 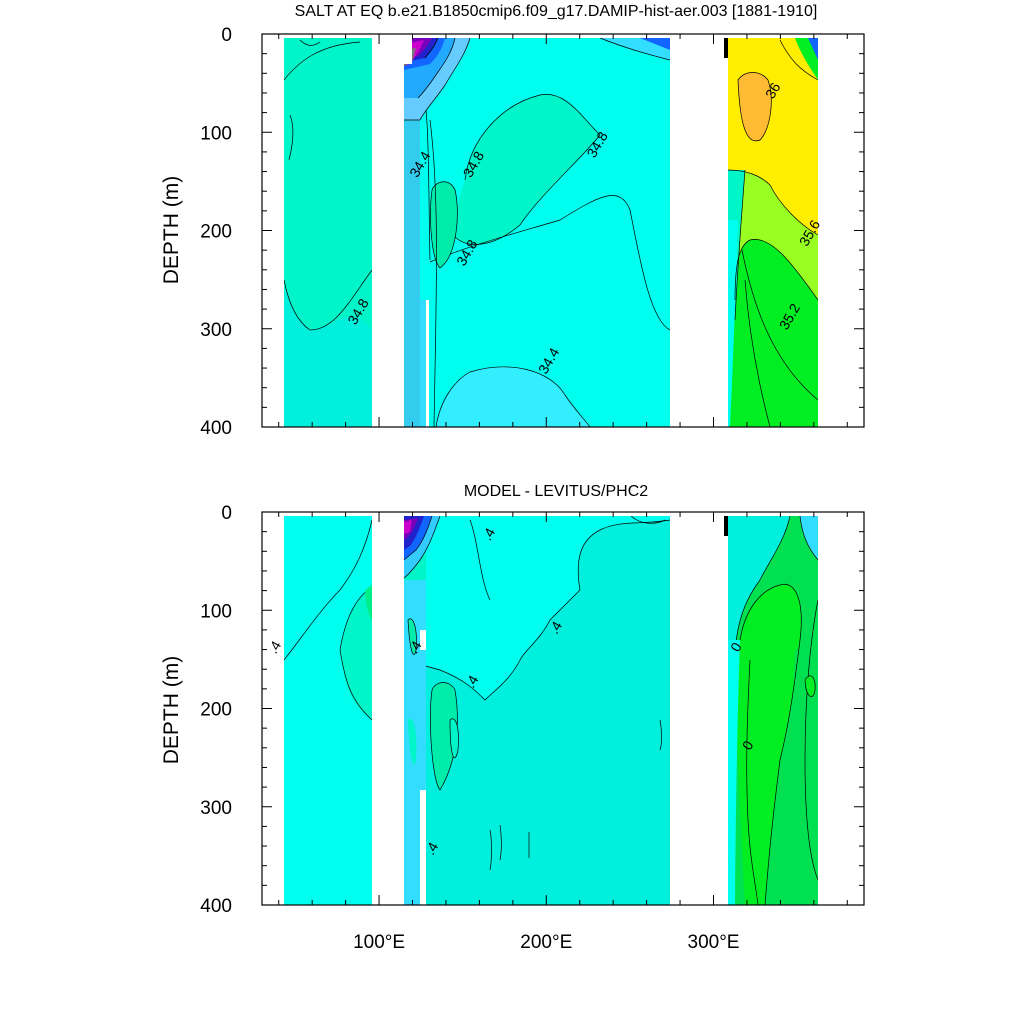 I want to click on contour-label: 36, so click(x=773, y=91).